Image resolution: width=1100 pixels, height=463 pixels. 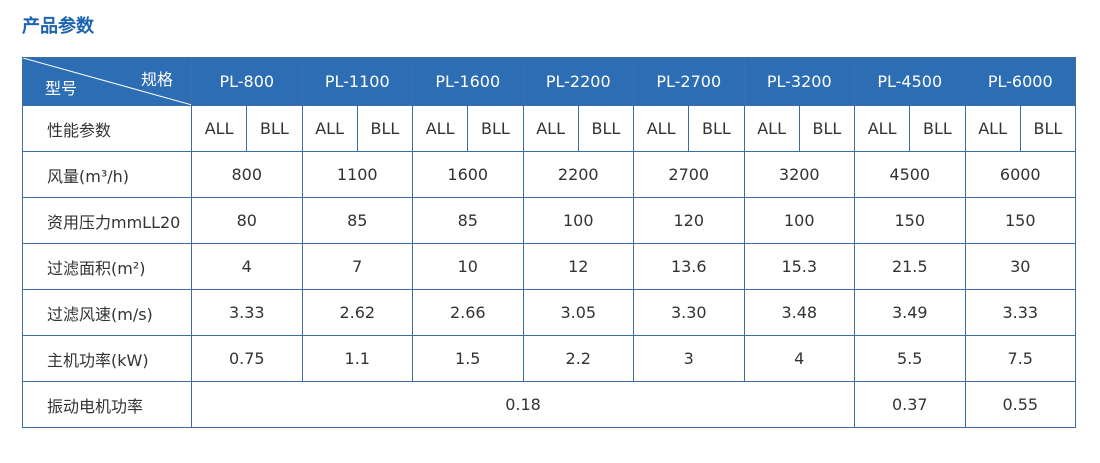 What do you see at coordinates (107, 266) in the screenshot?
I see `row-label: 过滤面积(m²)` at bounding box center [107, 266].